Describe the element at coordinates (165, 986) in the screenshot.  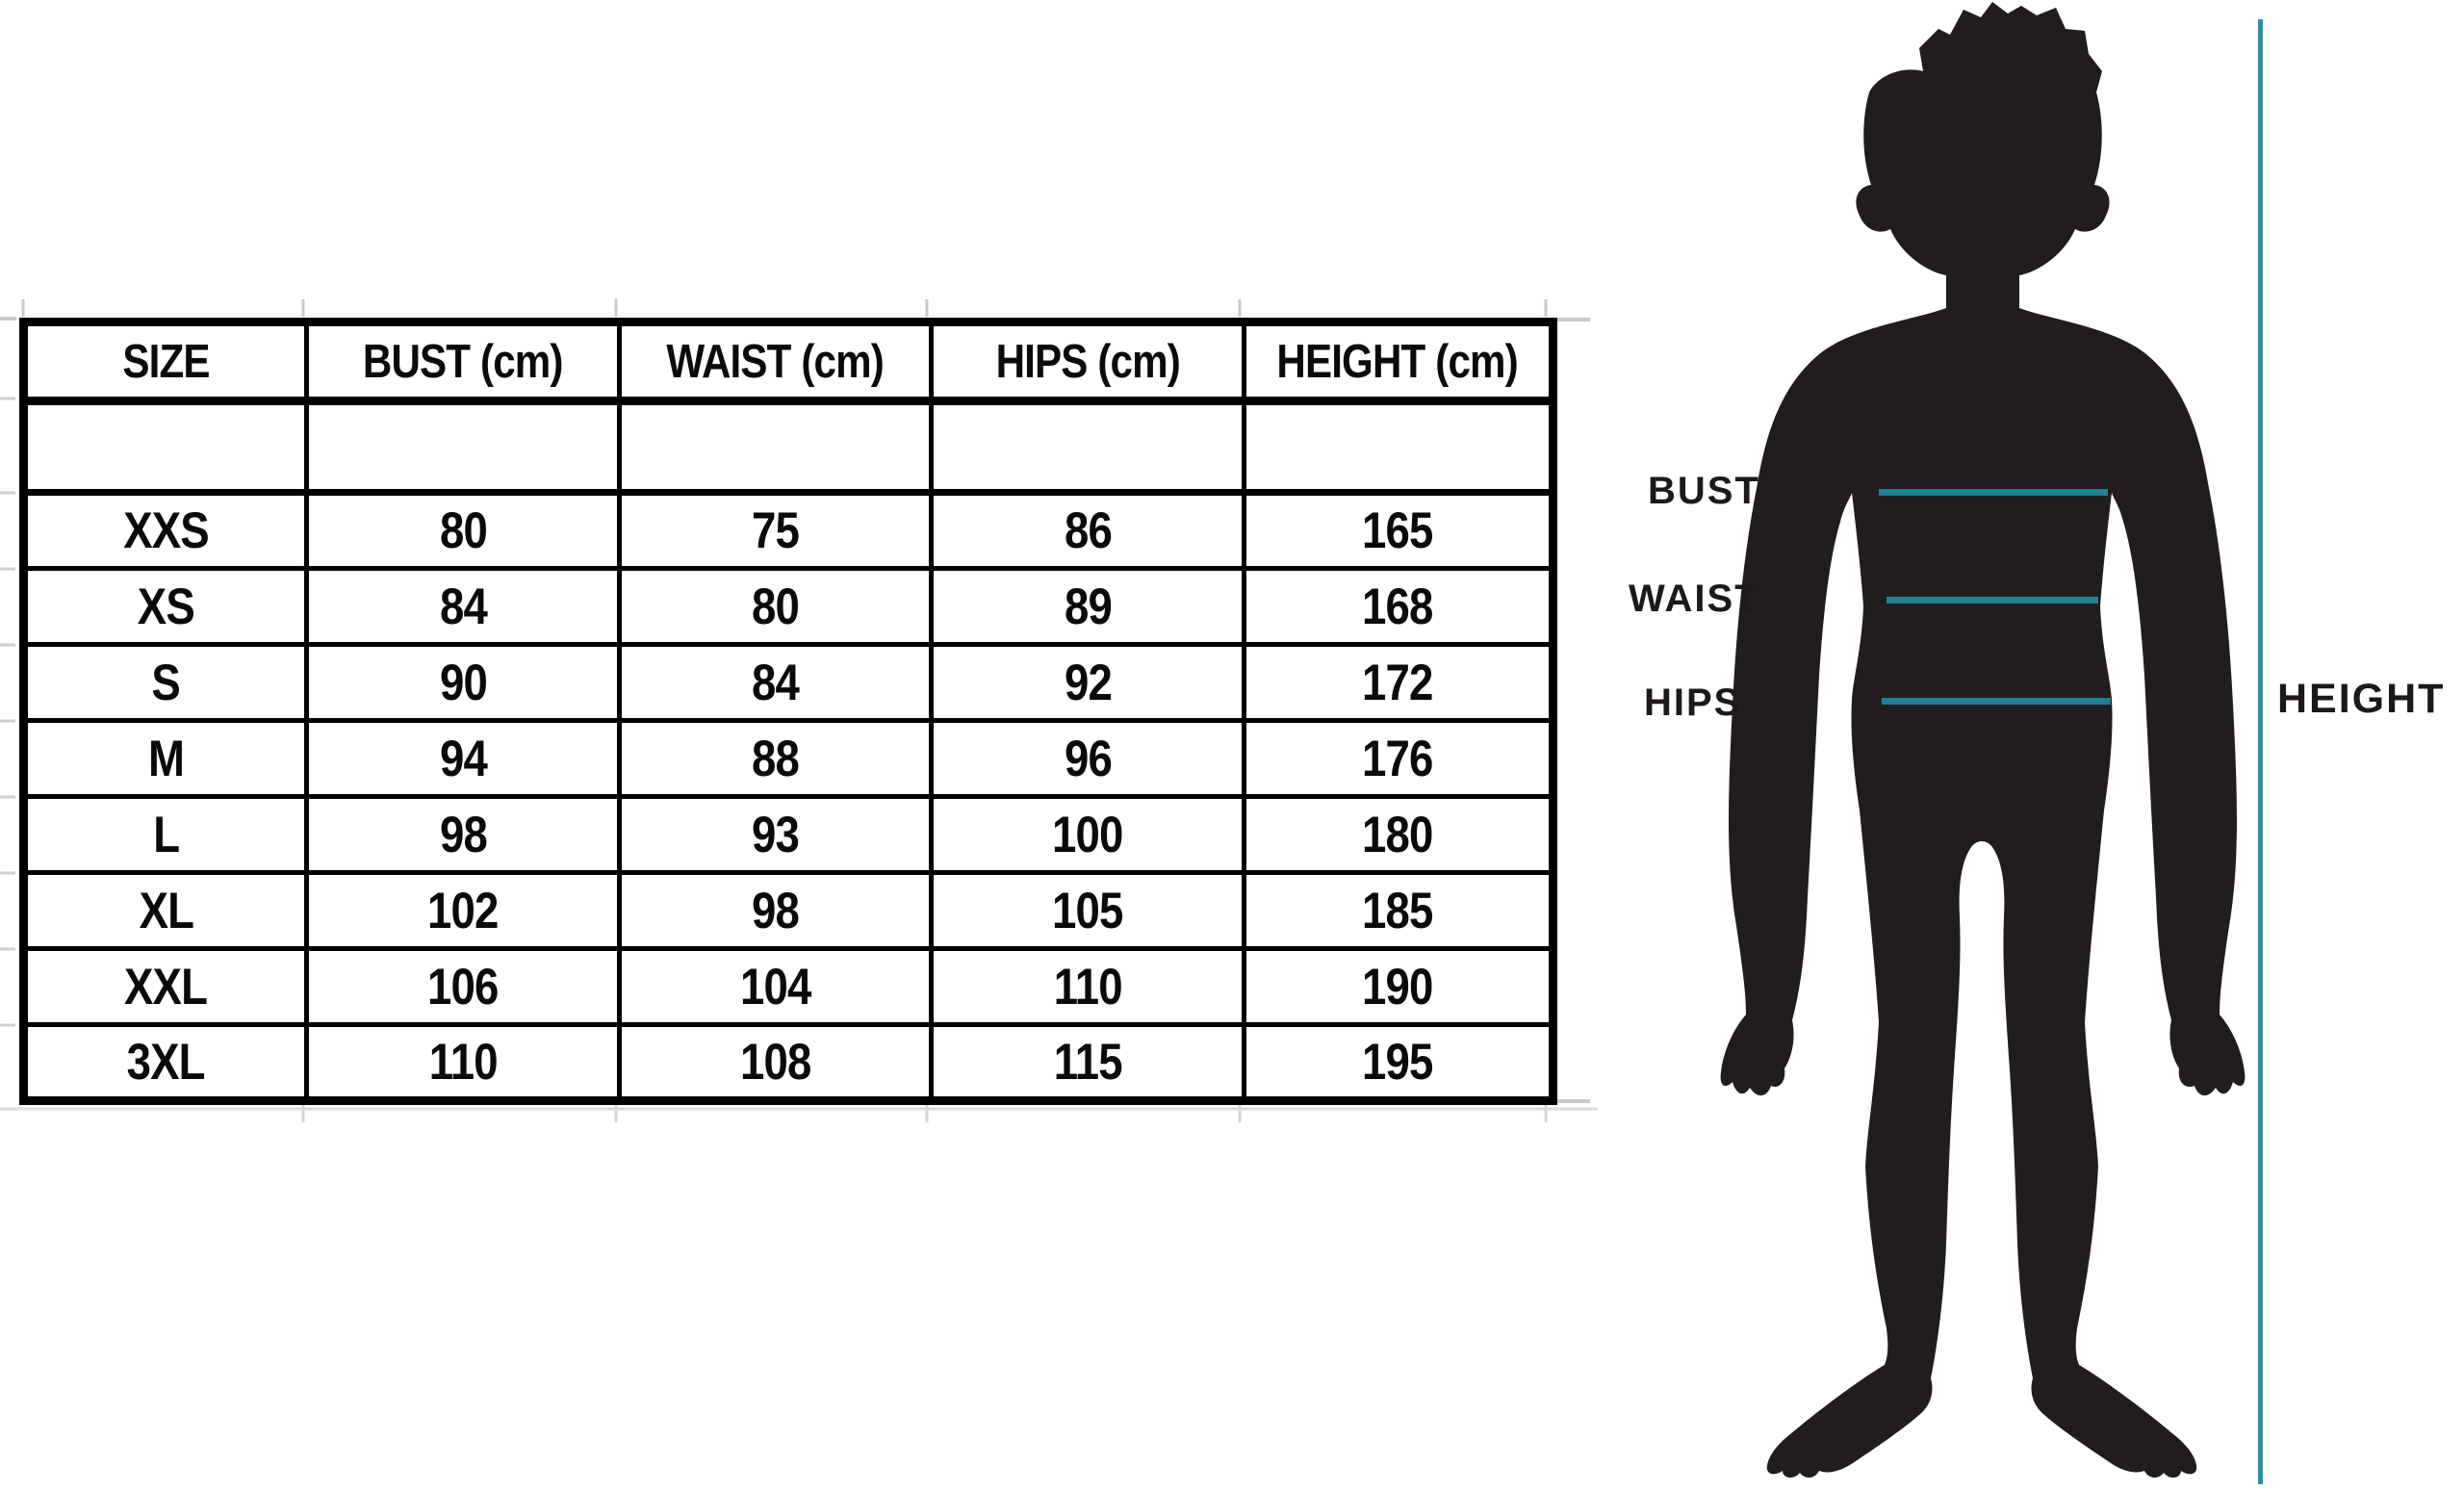
I see `size-cell: XXL` at that location.